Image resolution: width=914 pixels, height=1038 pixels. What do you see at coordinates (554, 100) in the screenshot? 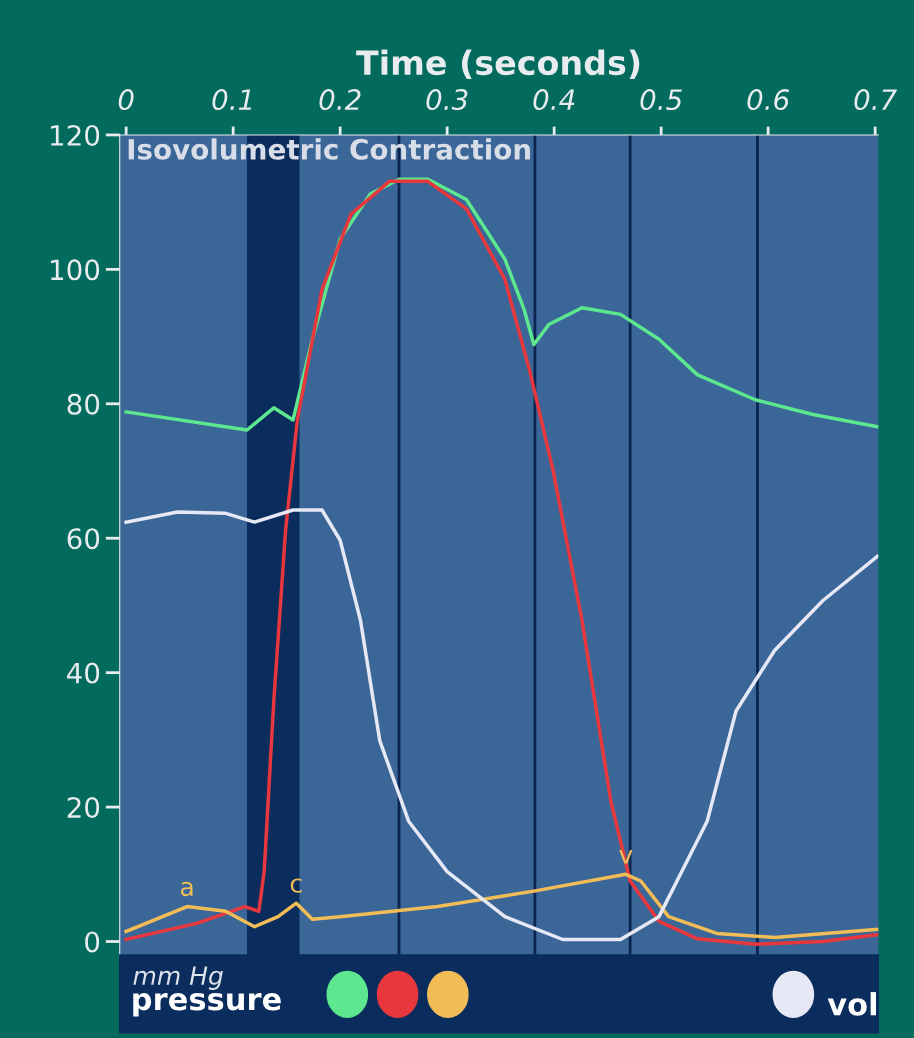
I see `x-tick-label: 0.4` at bounding box center [554, 100].